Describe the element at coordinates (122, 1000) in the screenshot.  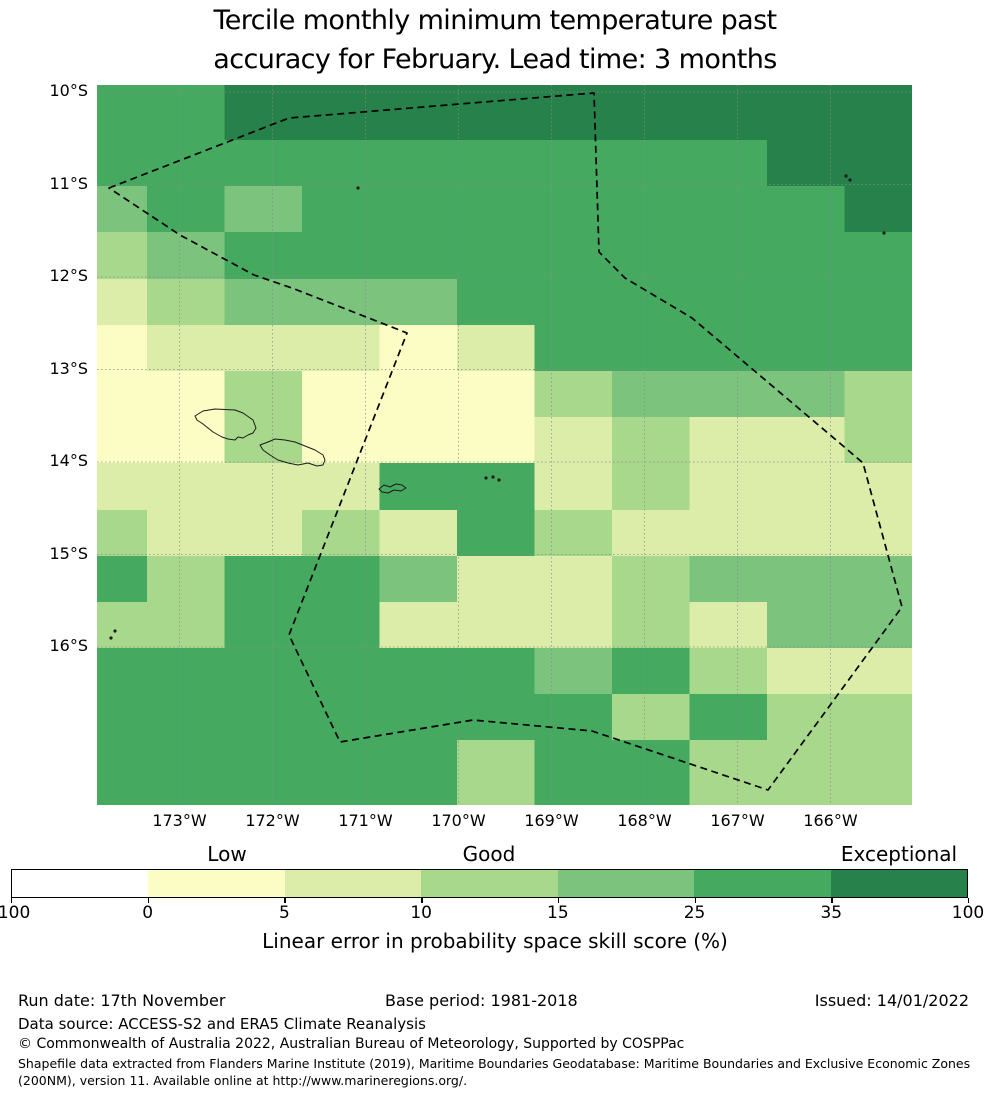
I see `footer-run-date: Run date: 17th November` at that location.